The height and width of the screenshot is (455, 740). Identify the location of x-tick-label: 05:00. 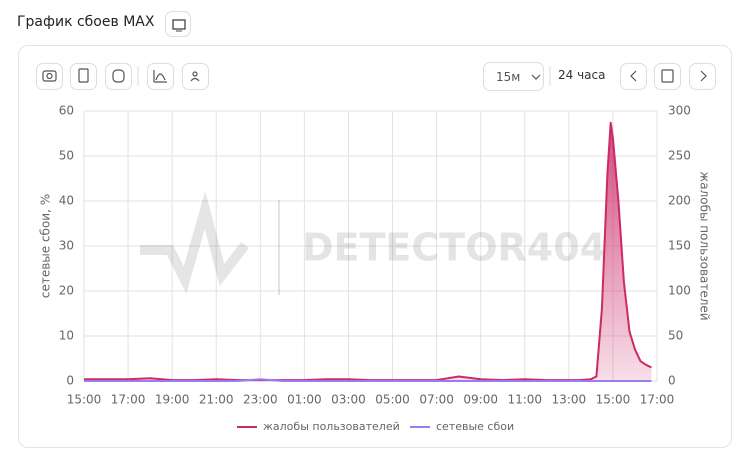
(392, 400).